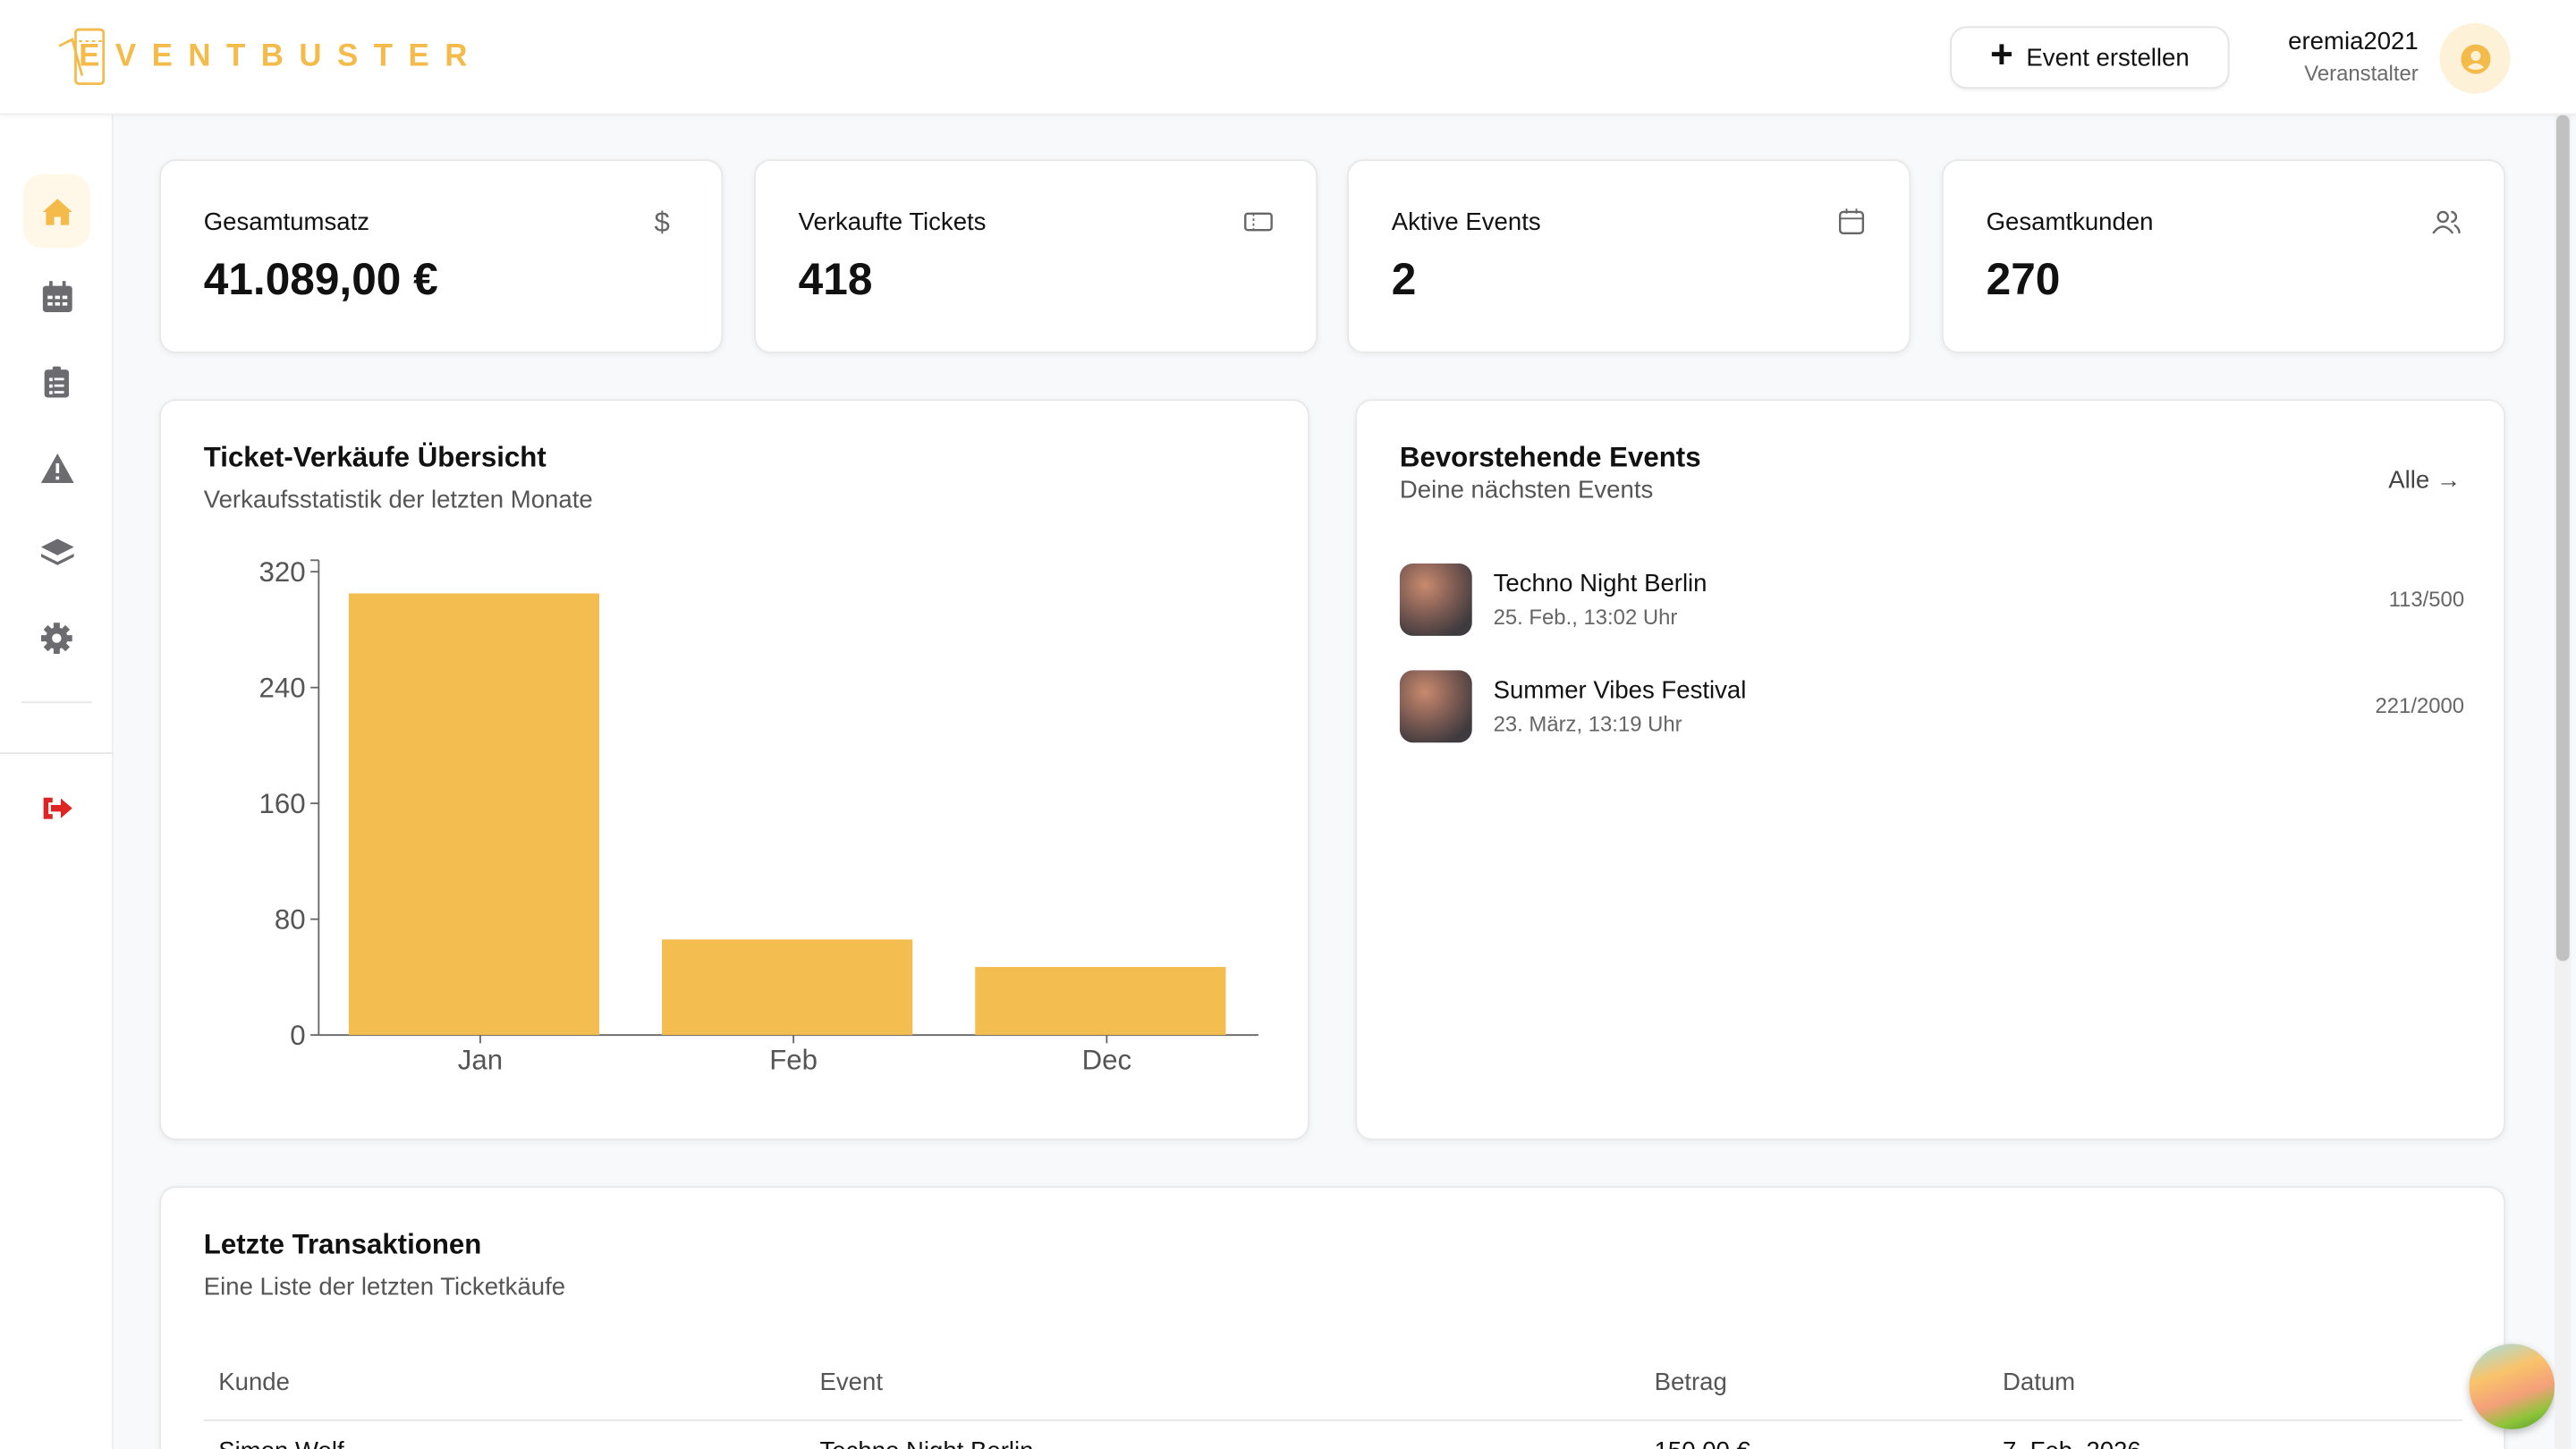 The height and width of the screenshot is (1449, 2576). What do you see at coordinates (1629, 256) in the screenshot?
I see `stat-card: Aktive Events 2` at bounding box center [1629, 256].